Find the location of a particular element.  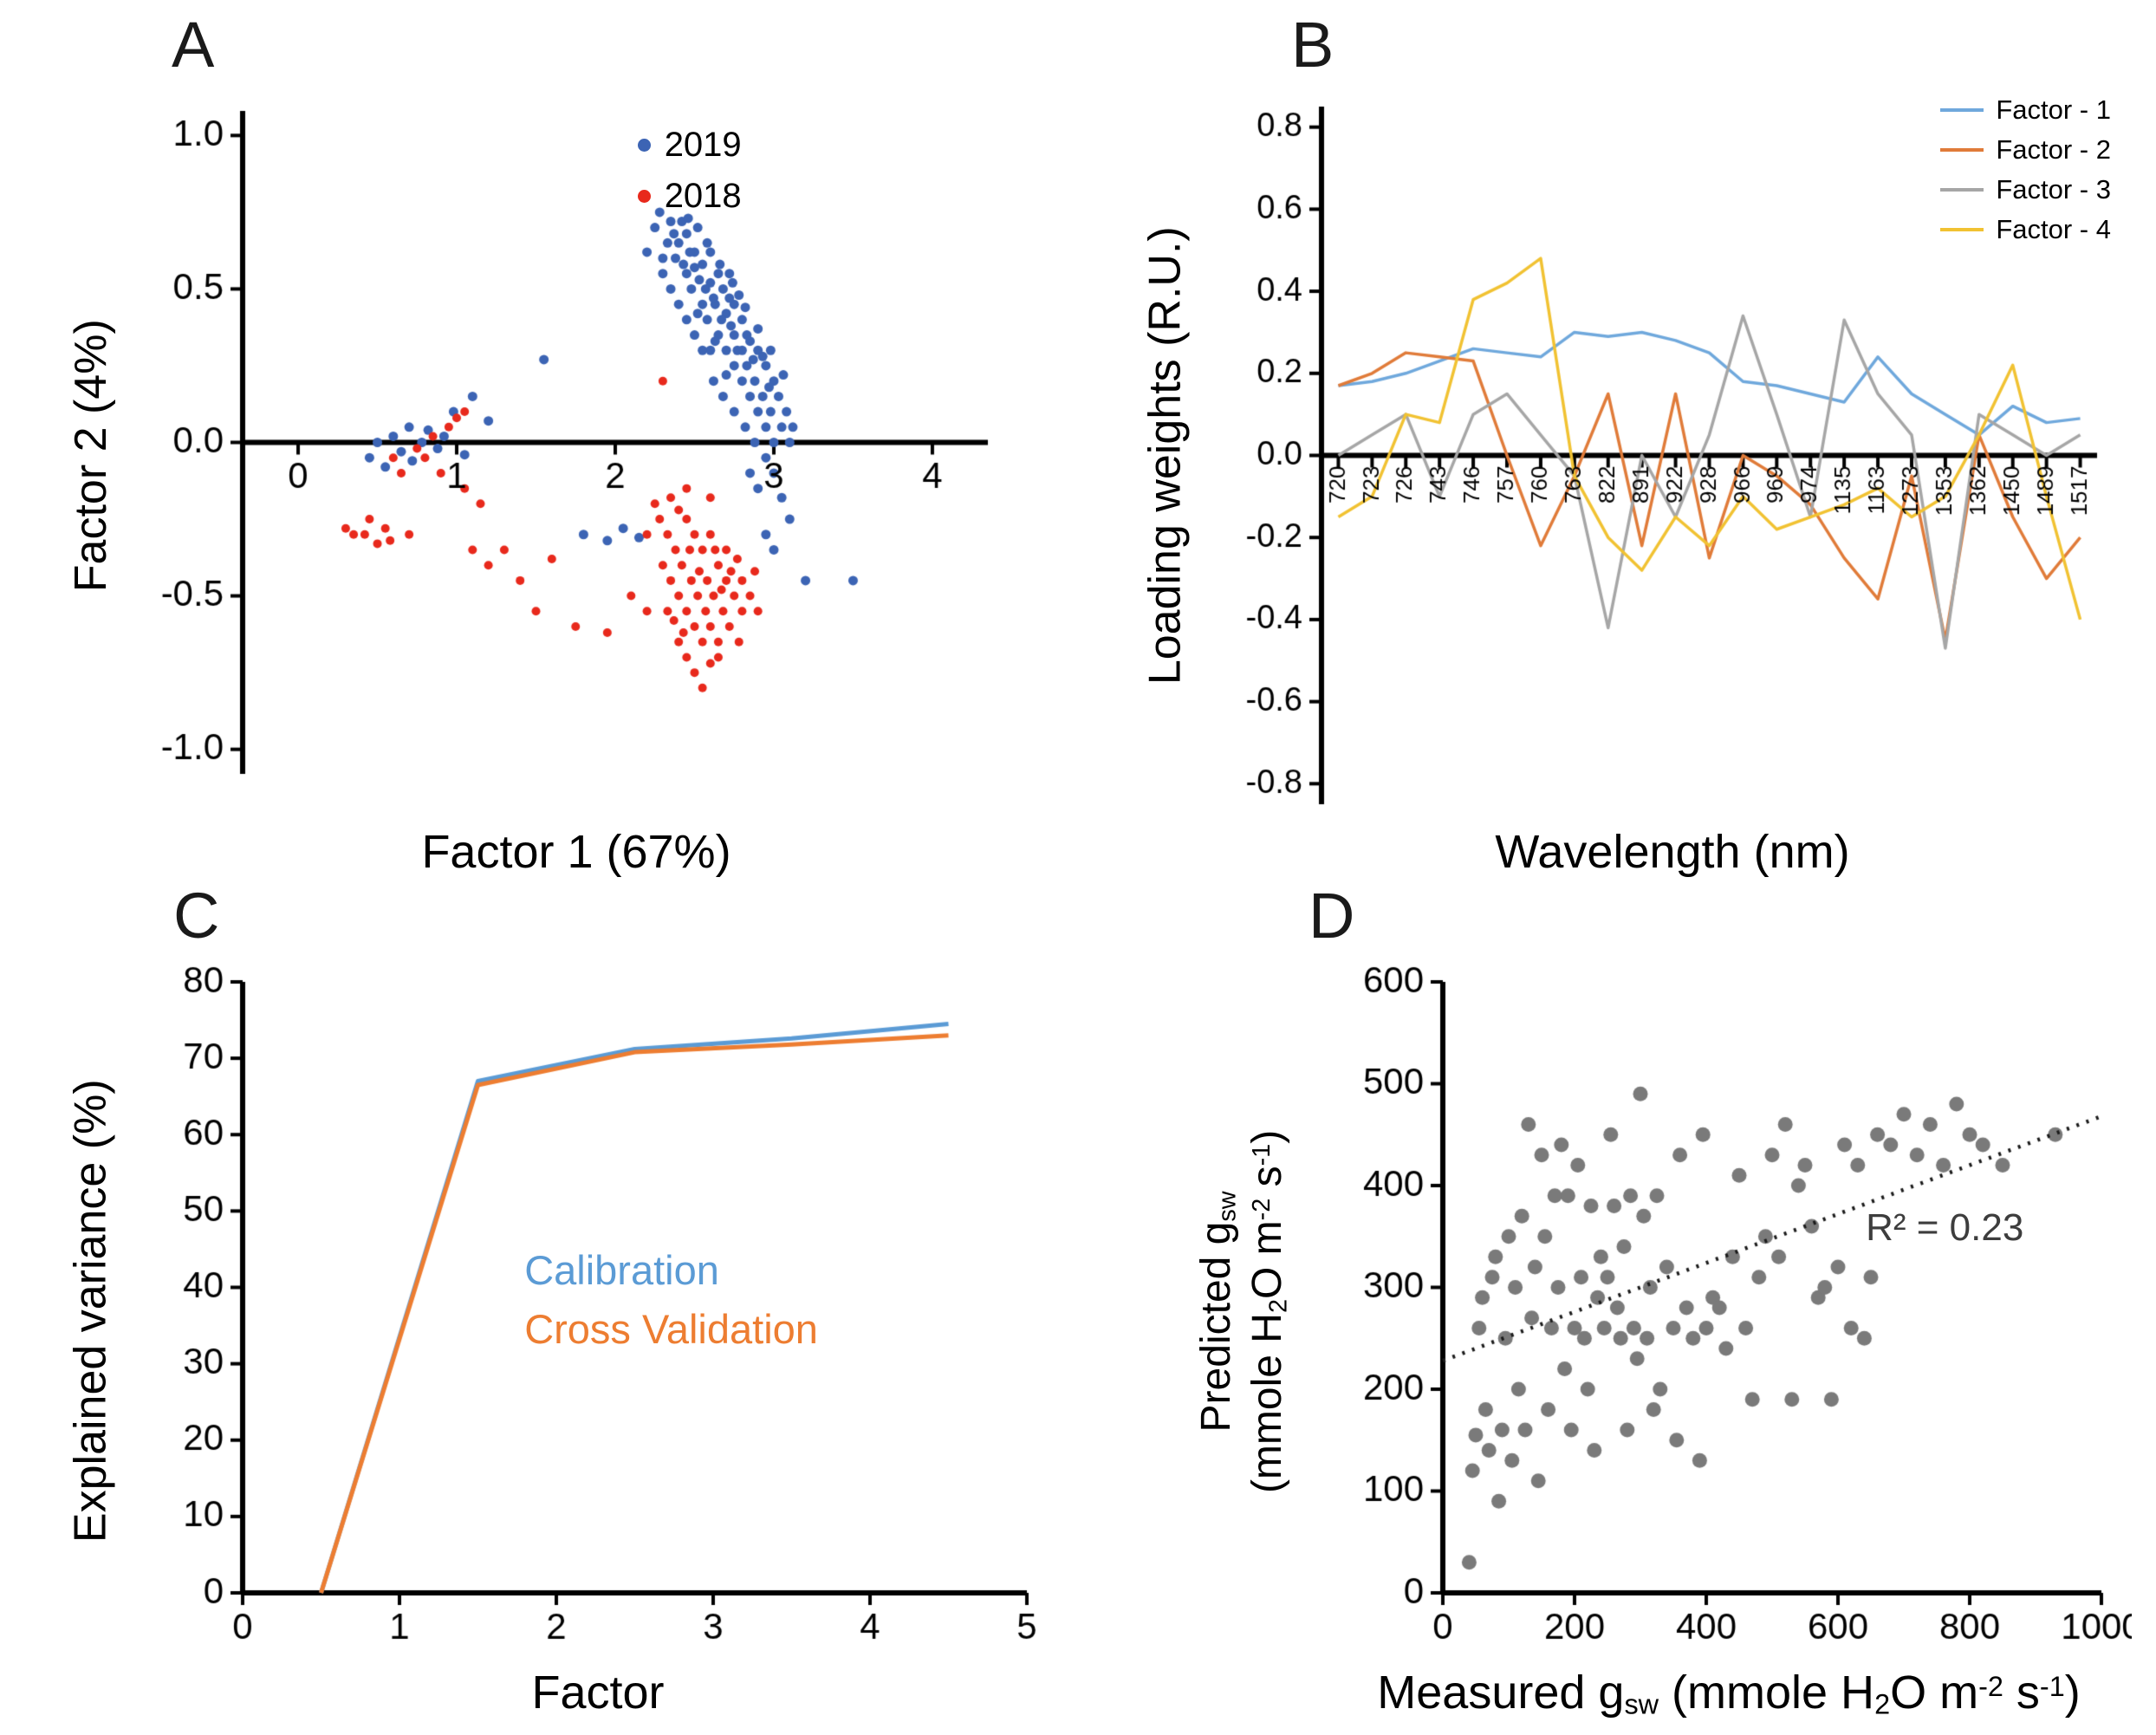

y-label-text: O m is located at coordinates (1268, 1259).